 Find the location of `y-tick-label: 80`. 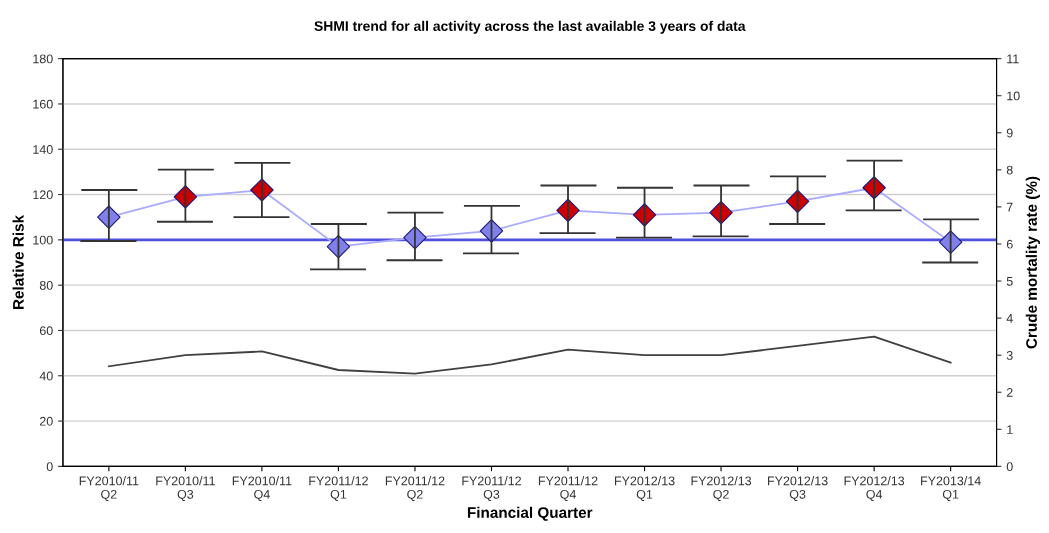

y-tick-label: 80 is located at coordinates (46, 285).